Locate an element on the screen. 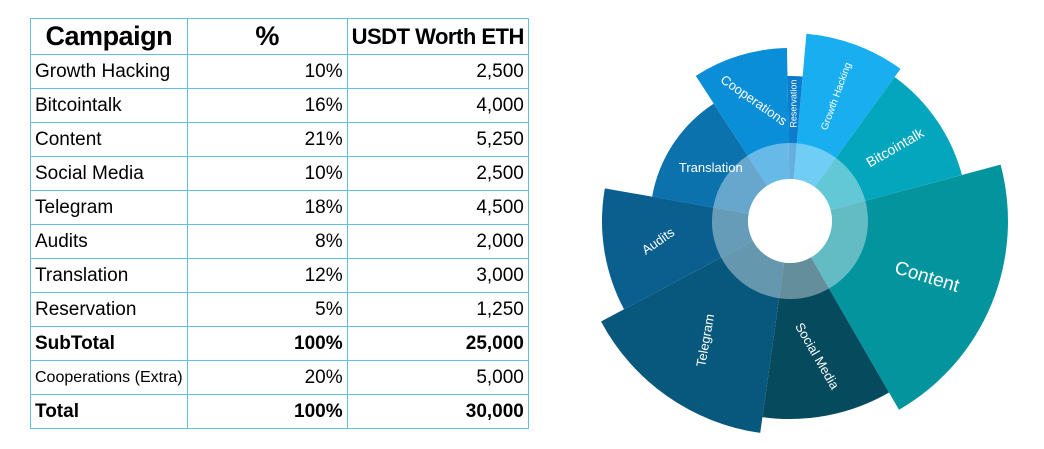  cell-campaign: Cooperations (Extra) is located at coordinates (109, 377).